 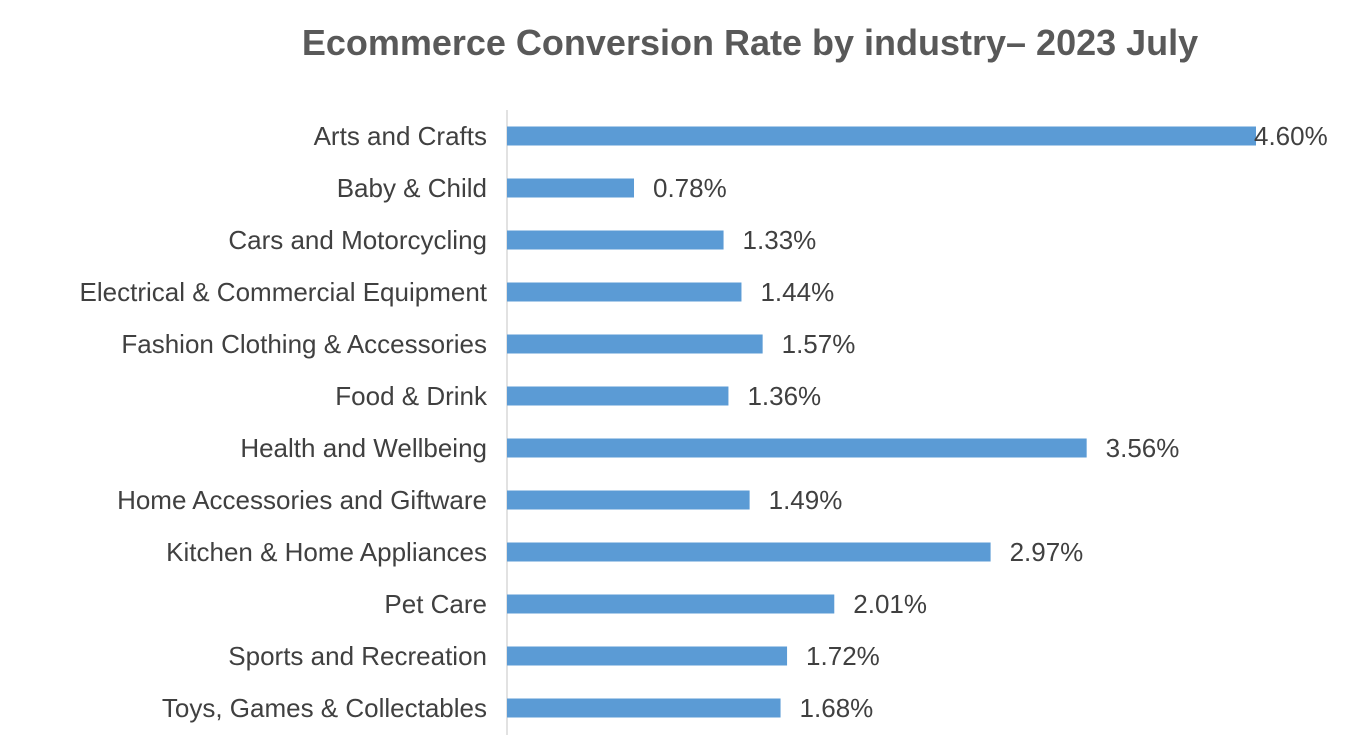 I want to click on data-label: 1.49%, so click(x=806, y=500).